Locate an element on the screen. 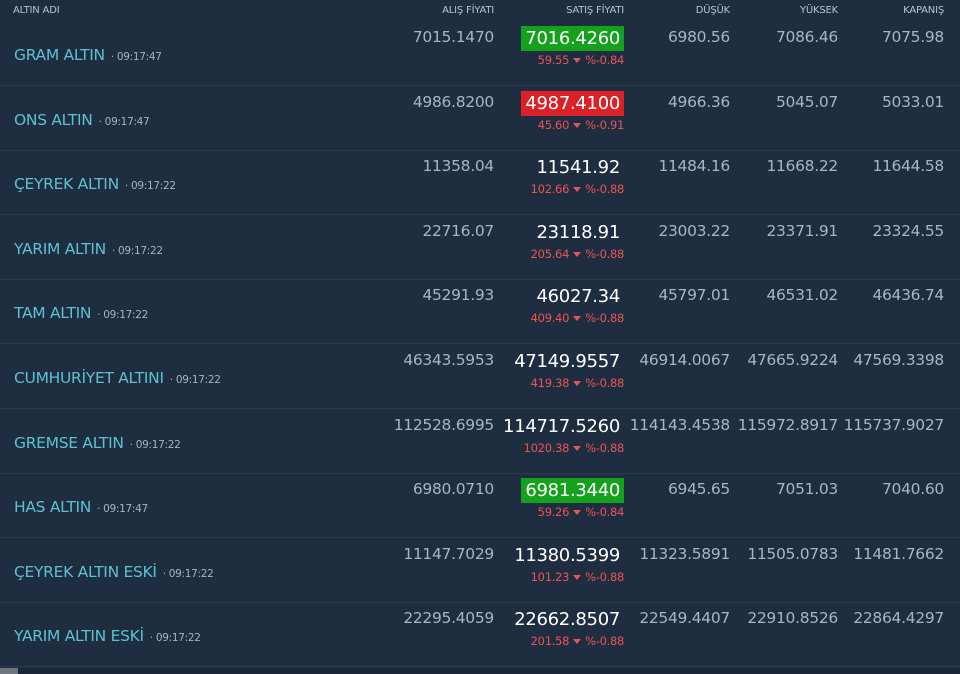 This screenshot has width=960, height=674. col-sell-header: SATIŞ FİYATI is located at coordinates (595, 10).